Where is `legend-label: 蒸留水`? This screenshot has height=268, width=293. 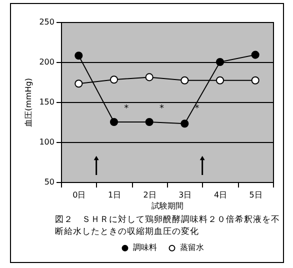 legend-label: 蒸留水 is located at coordinates (192, 247).